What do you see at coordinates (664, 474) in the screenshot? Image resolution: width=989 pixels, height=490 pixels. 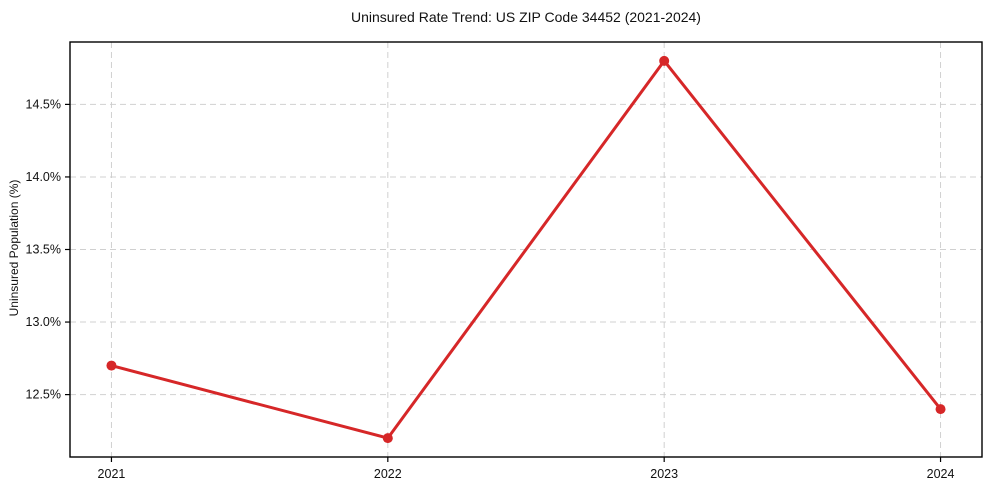 I see `x-tick-label: 2023` at bounding box center [664, 474].